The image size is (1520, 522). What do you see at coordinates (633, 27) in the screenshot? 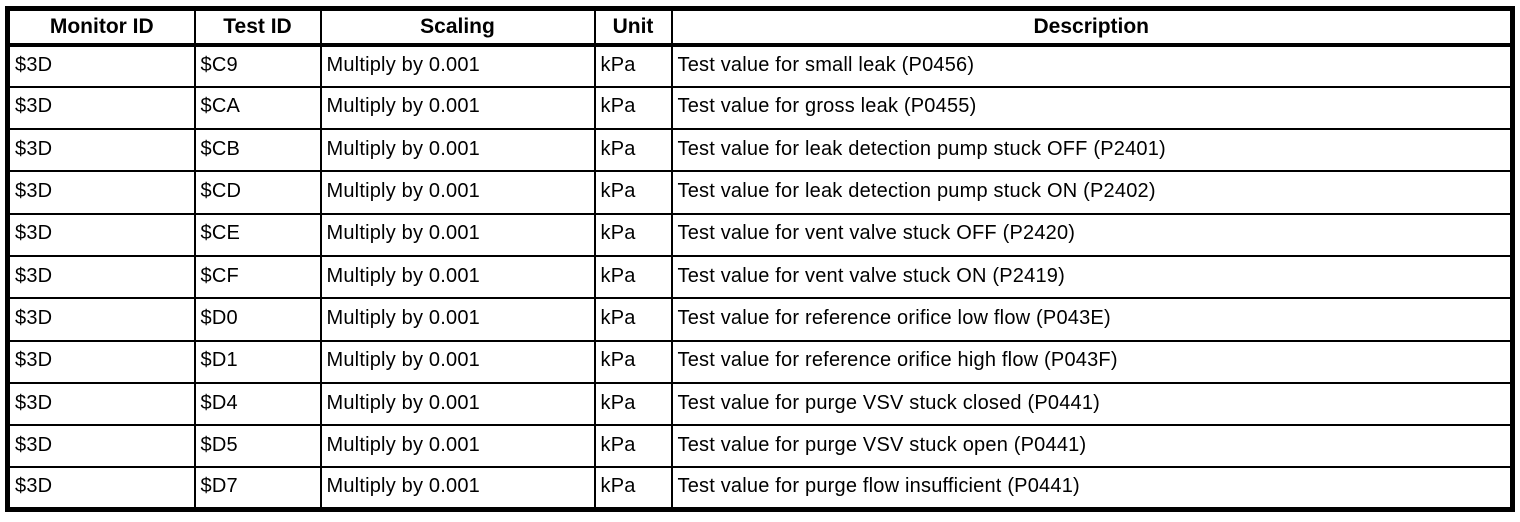
I see `col-header-unit: Unit` at bounding box center [633, 27].